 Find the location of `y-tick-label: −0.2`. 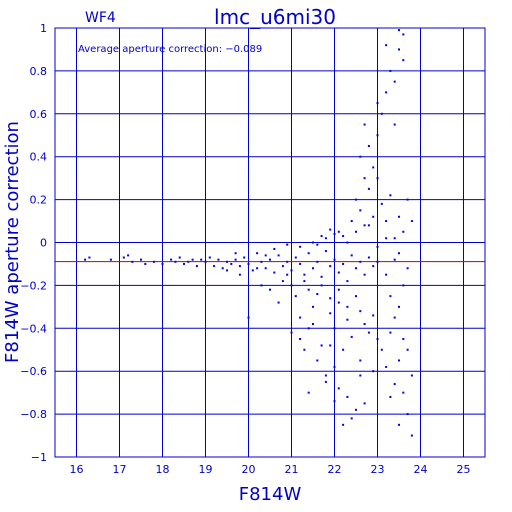

y-tick-label: −0.2 is located at coordinates (33, 285).